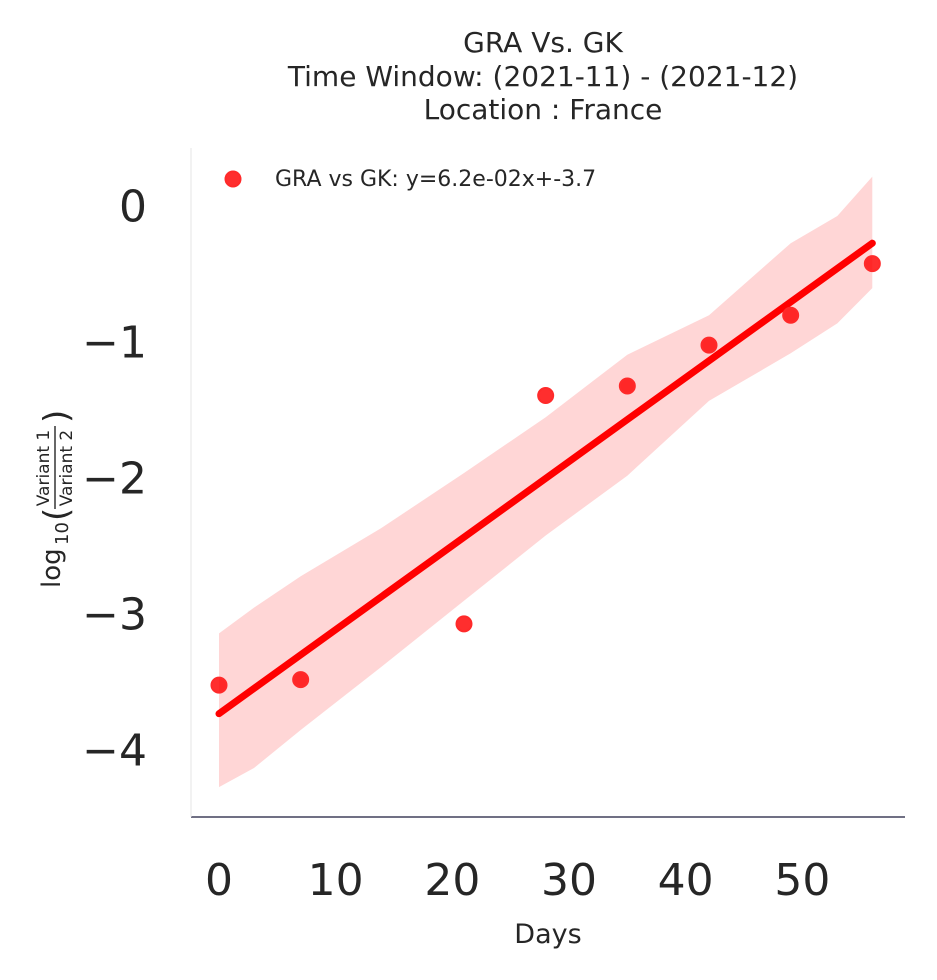 The width and height of the screenshot is (937, 980). What do you see at coordinates (62, 533) in the screenshot?
I see `y-label-subscript: 10` at bounding box center [62, 533].